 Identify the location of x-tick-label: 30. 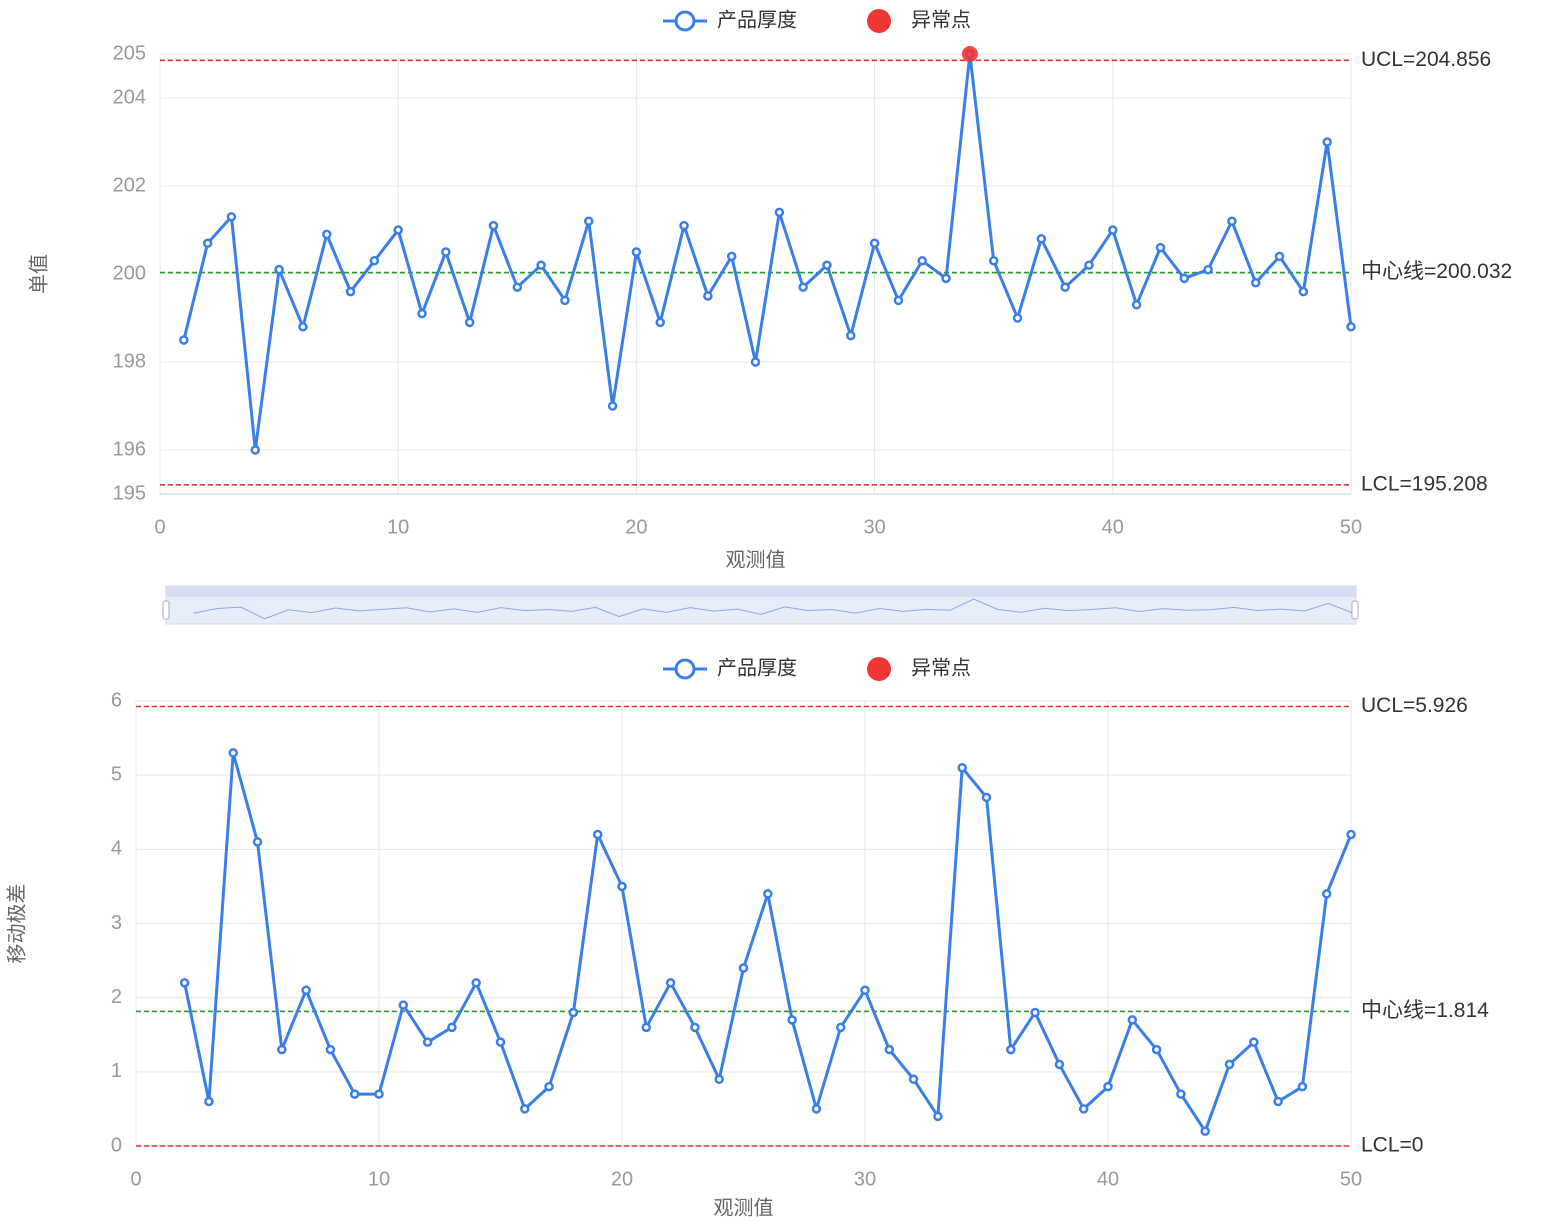
(865, 1179).